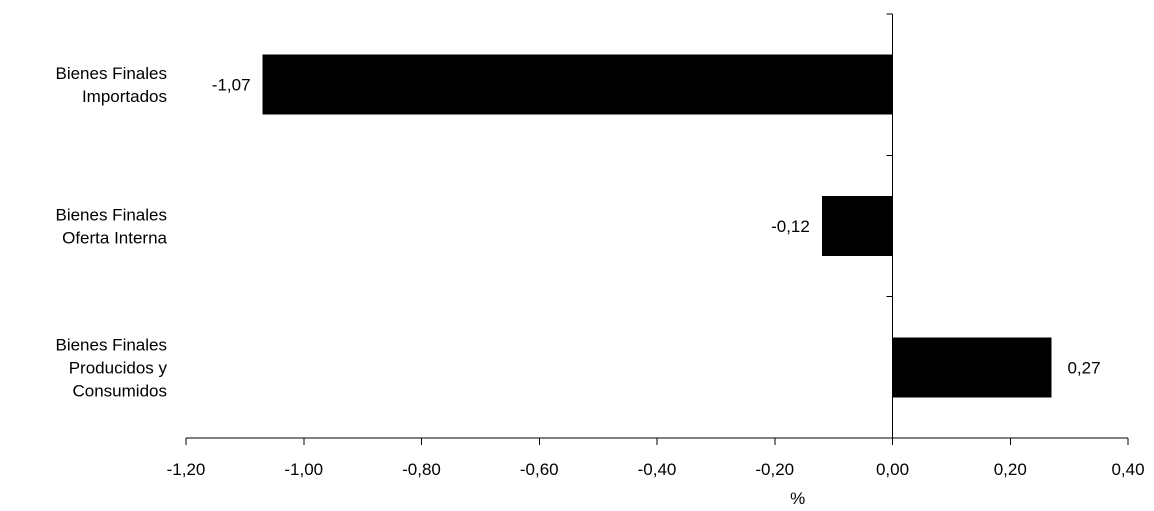  Describe the element at coordinates (1127, 469) in the screenshot. I see `x-tick-label-8: 0,40` at that location.